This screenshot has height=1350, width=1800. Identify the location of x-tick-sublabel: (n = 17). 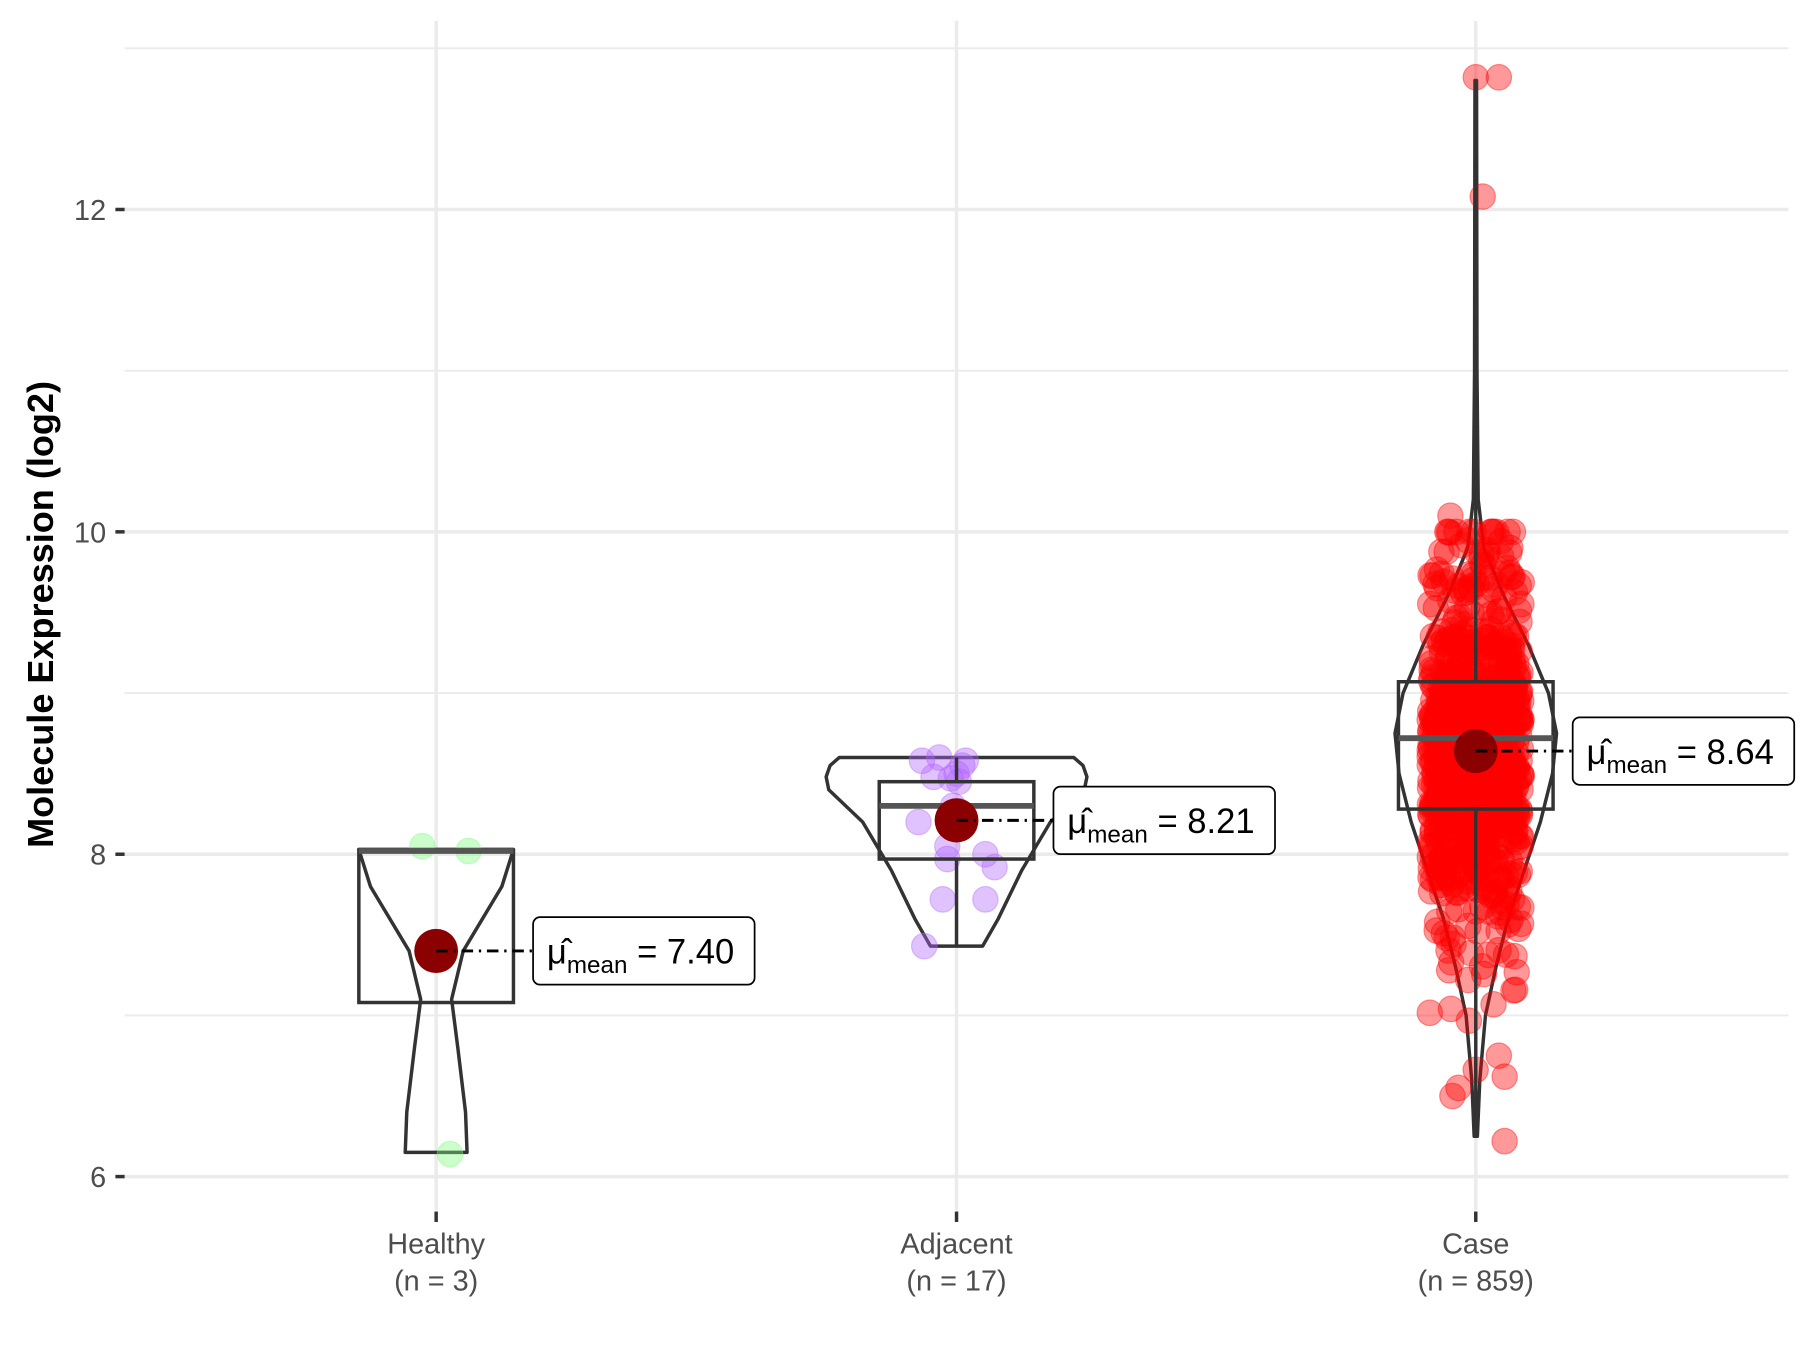
(956, 1282).